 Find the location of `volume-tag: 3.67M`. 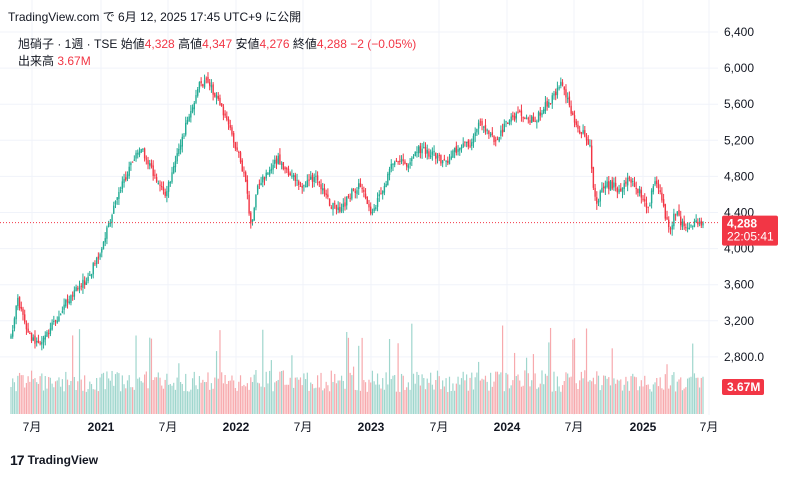

volume-tag: 3.67M is located at coordinates (743, 387).